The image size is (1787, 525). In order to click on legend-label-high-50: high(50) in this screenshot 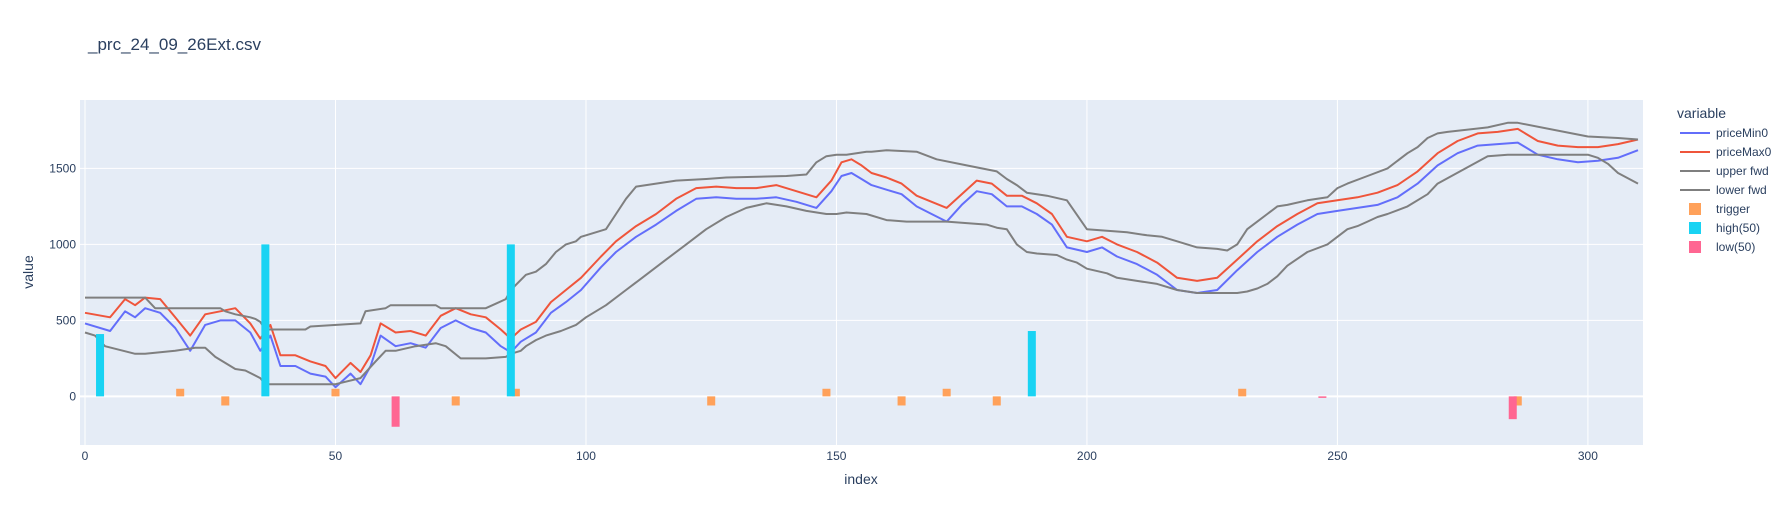, I will do `click(1738, 228)`.